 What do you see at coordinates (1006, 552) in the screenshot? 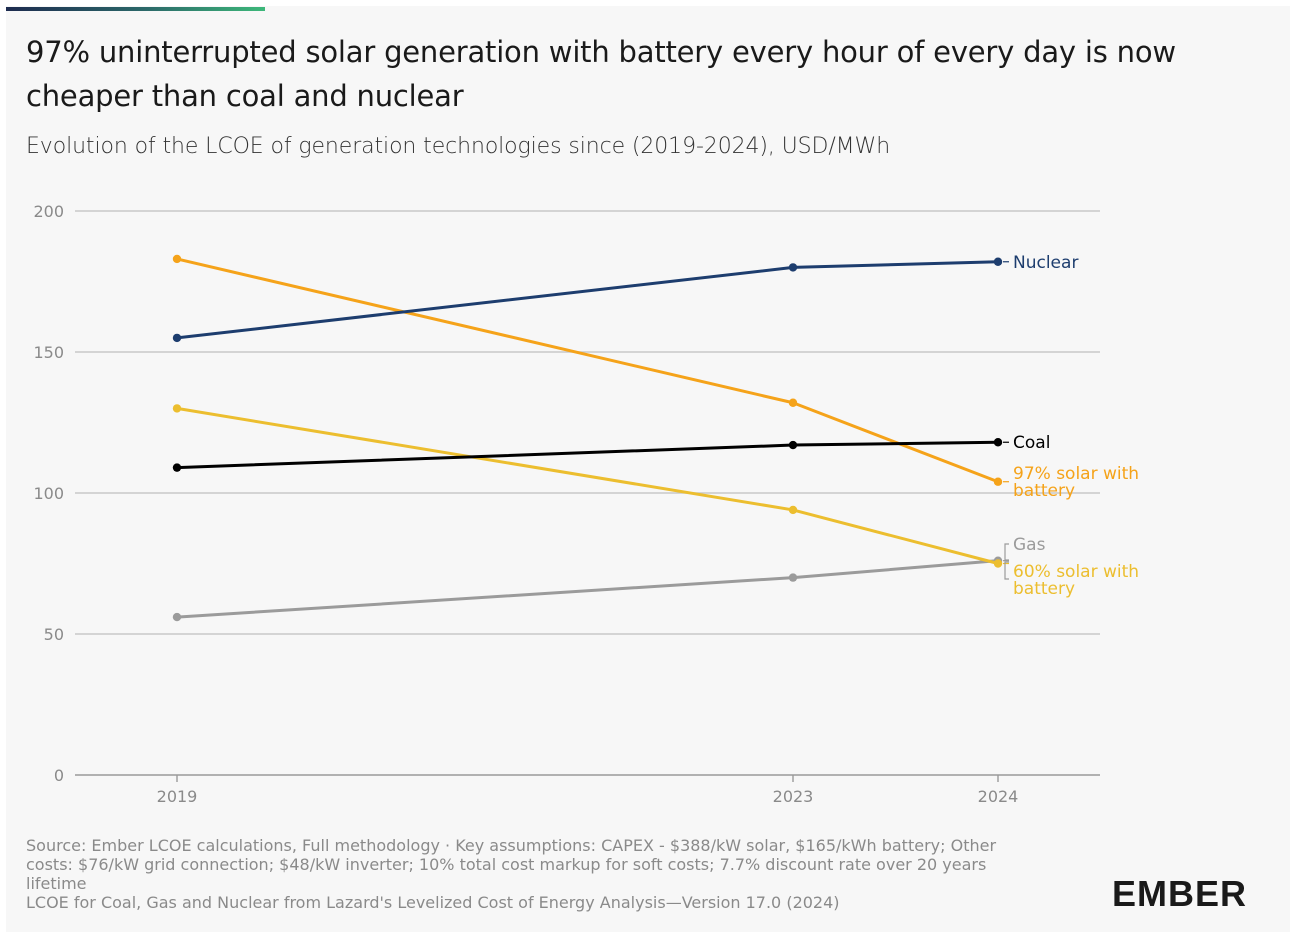
I see `gas-bracket` at bounding box center [1006, 552].